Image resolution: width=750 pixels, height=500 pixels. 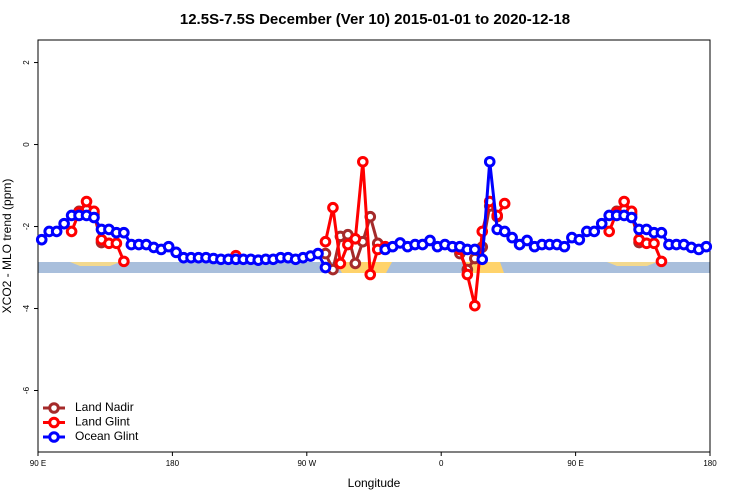 I want to click on y-tick-label: -6, so click(x=26, y=390).